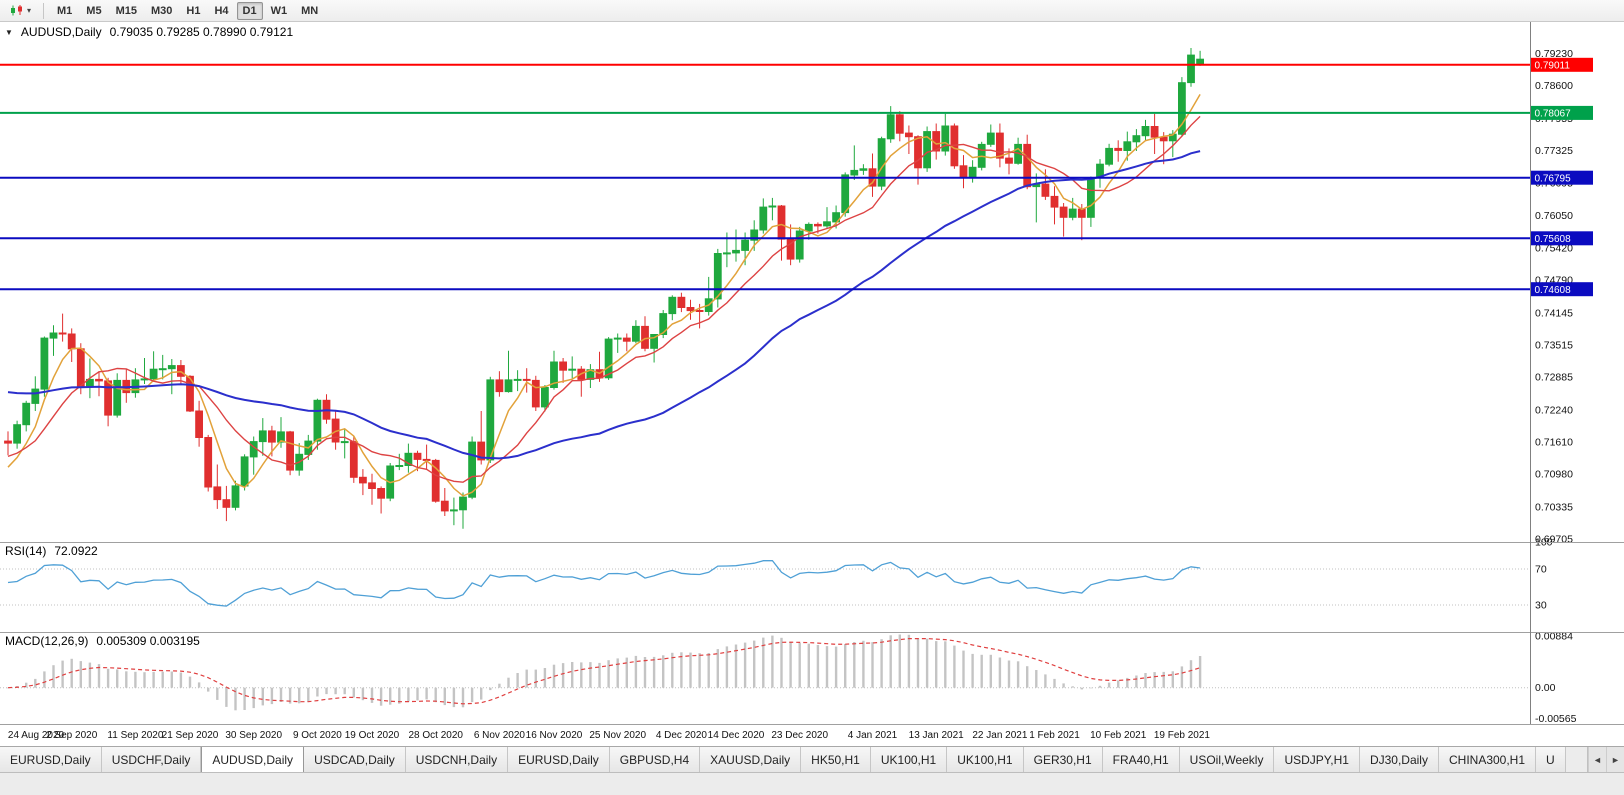  I want to click on svg-text: 0.79230, so click(1554, 54).